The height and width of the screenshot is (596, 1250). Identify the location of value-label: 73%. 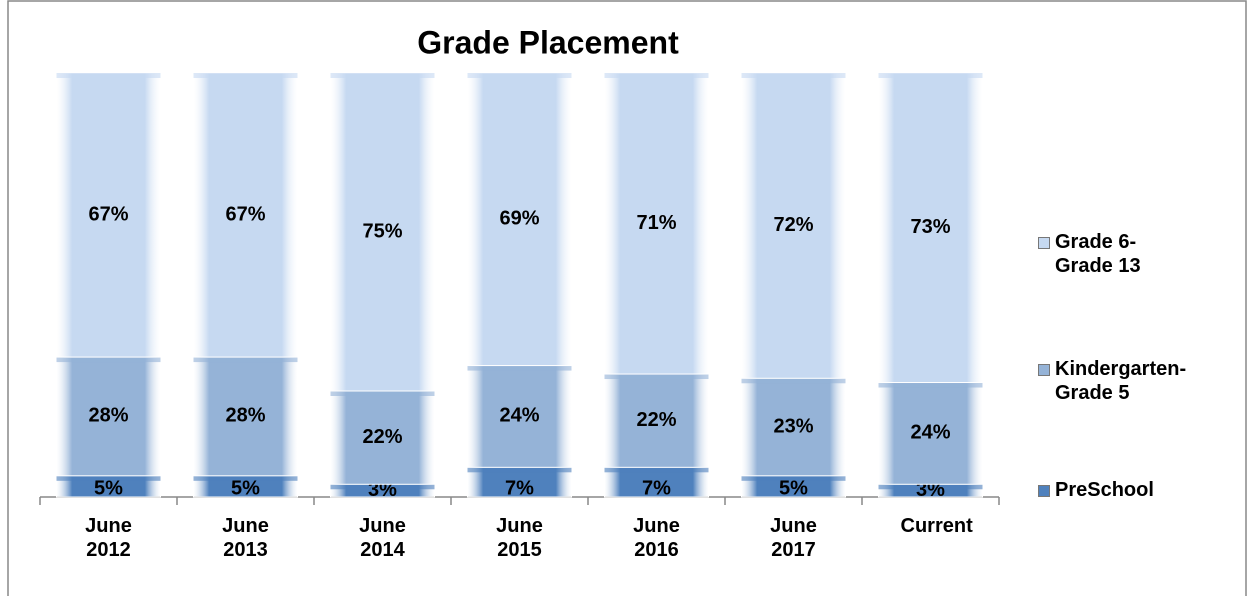
(930, 227).